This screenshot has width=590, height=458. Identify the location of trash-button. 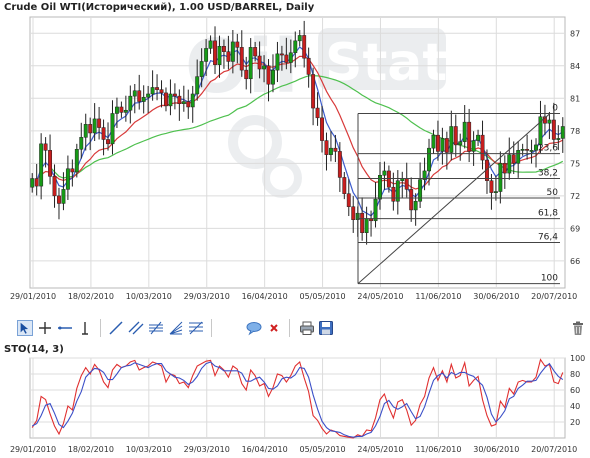
(578, 328).